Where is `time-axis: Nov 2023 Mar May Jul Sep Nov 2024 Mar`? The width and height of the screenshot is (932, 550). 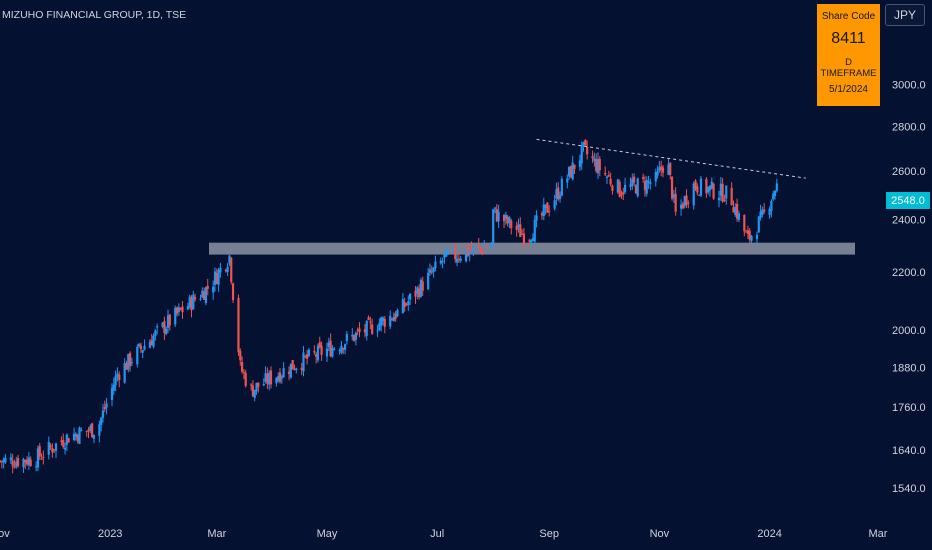
time-axis: Nov 2023 Mar May Jul Sep Nov 2024 Mar is located at coordinates (444, 534).